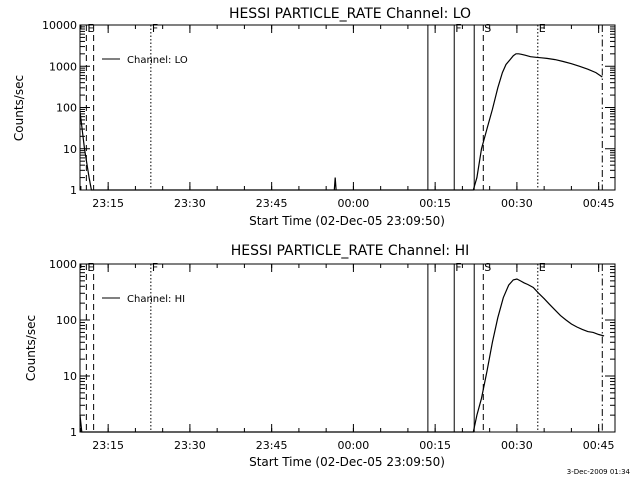 The height and width of the screenshot is (480, 640). Describe the element at coordinates (156, 299) in the screenshot. I see `legend-label: Channel: HI` at that location.